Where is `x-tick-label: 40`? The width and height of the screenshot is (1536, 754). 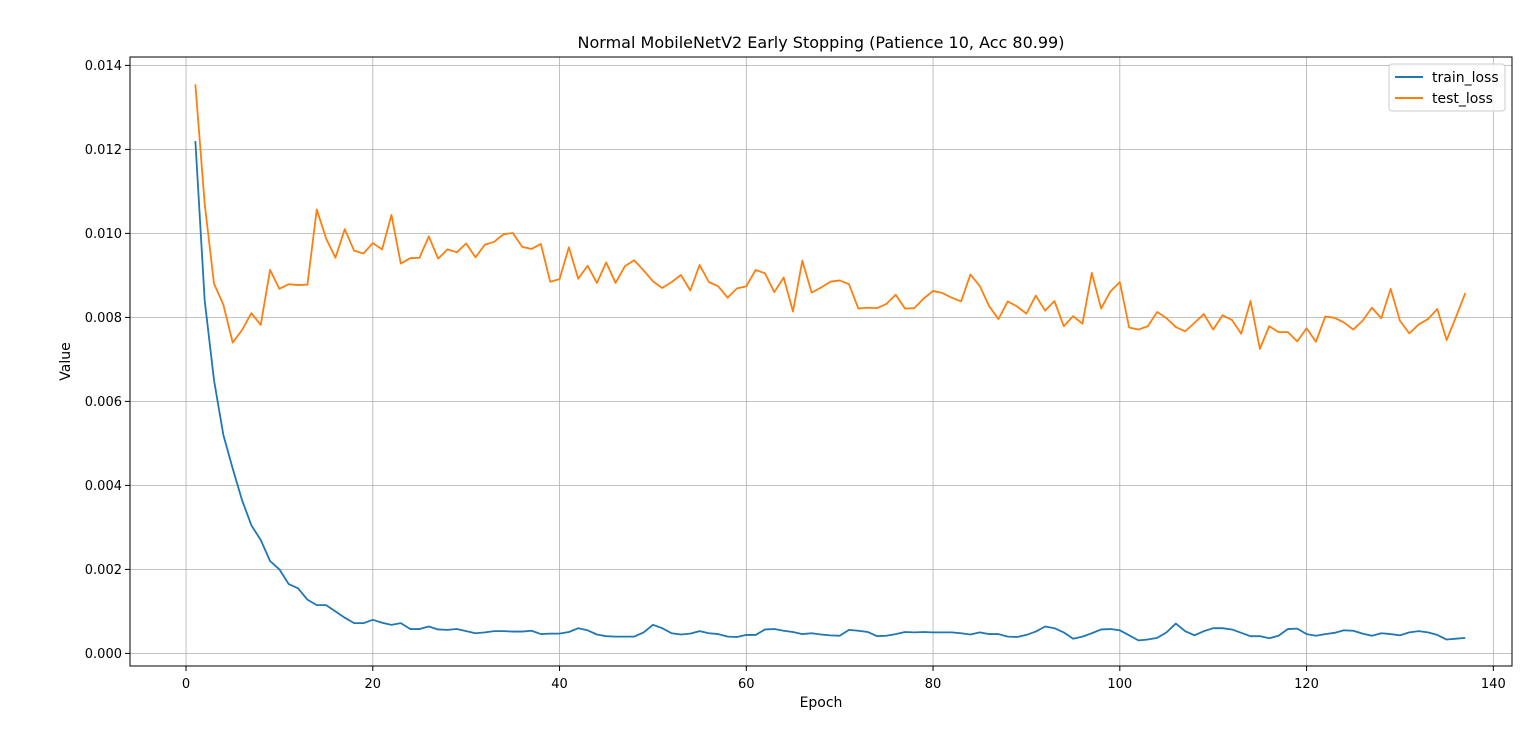 x-tick-label: 40 is located at coordinates (559, 684).